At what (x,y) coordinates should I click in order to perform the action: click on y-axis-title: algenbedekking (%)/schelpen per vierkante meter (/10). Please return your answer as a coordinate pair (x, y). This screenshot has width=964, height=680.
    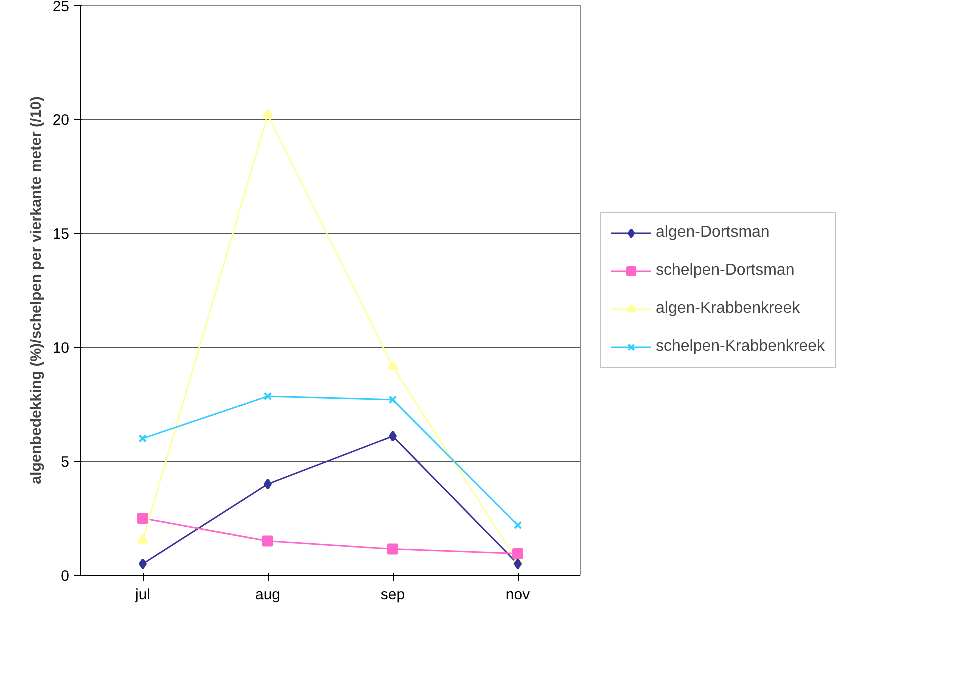
    Looking at the image, I should click on (36, 290).